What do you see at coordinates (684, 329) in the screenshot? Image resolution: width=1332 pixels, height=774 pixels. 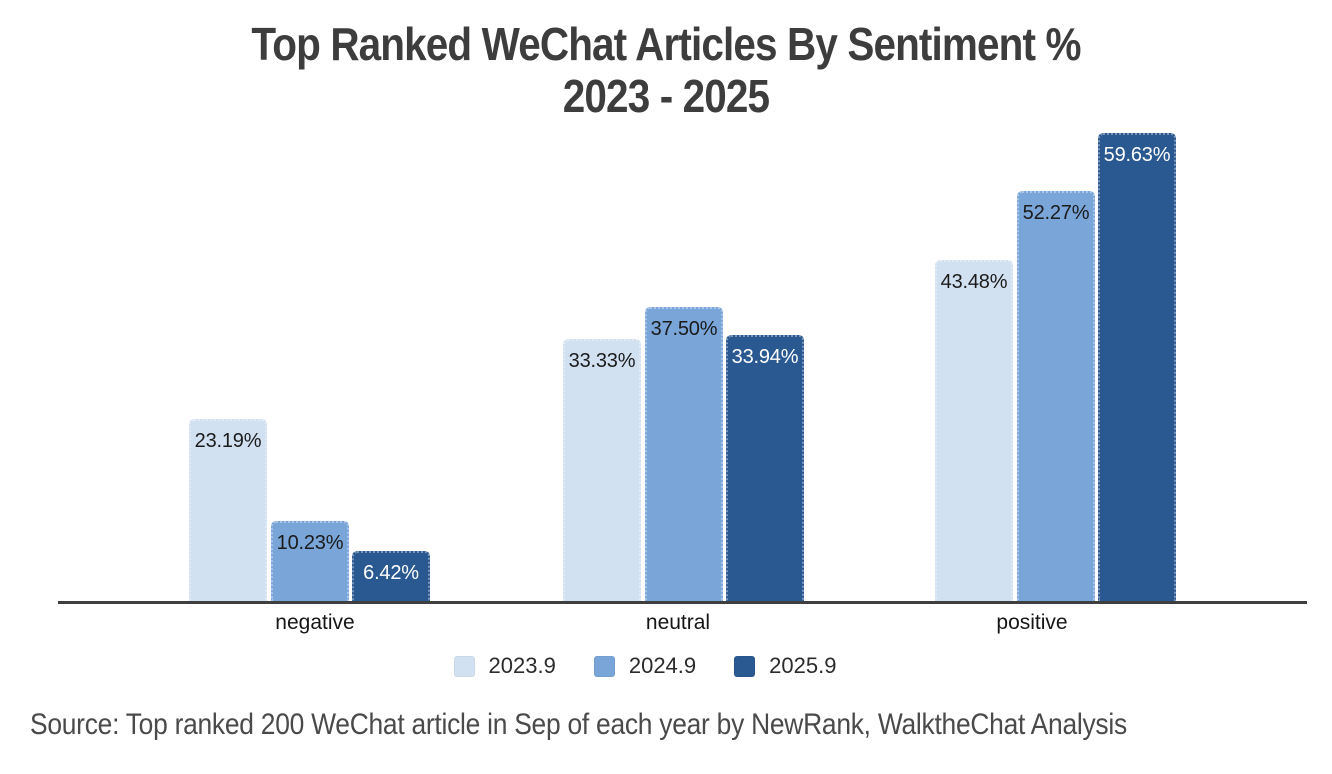 I see `bar-value-label: 37.50%` at bounding box center [684, 329].